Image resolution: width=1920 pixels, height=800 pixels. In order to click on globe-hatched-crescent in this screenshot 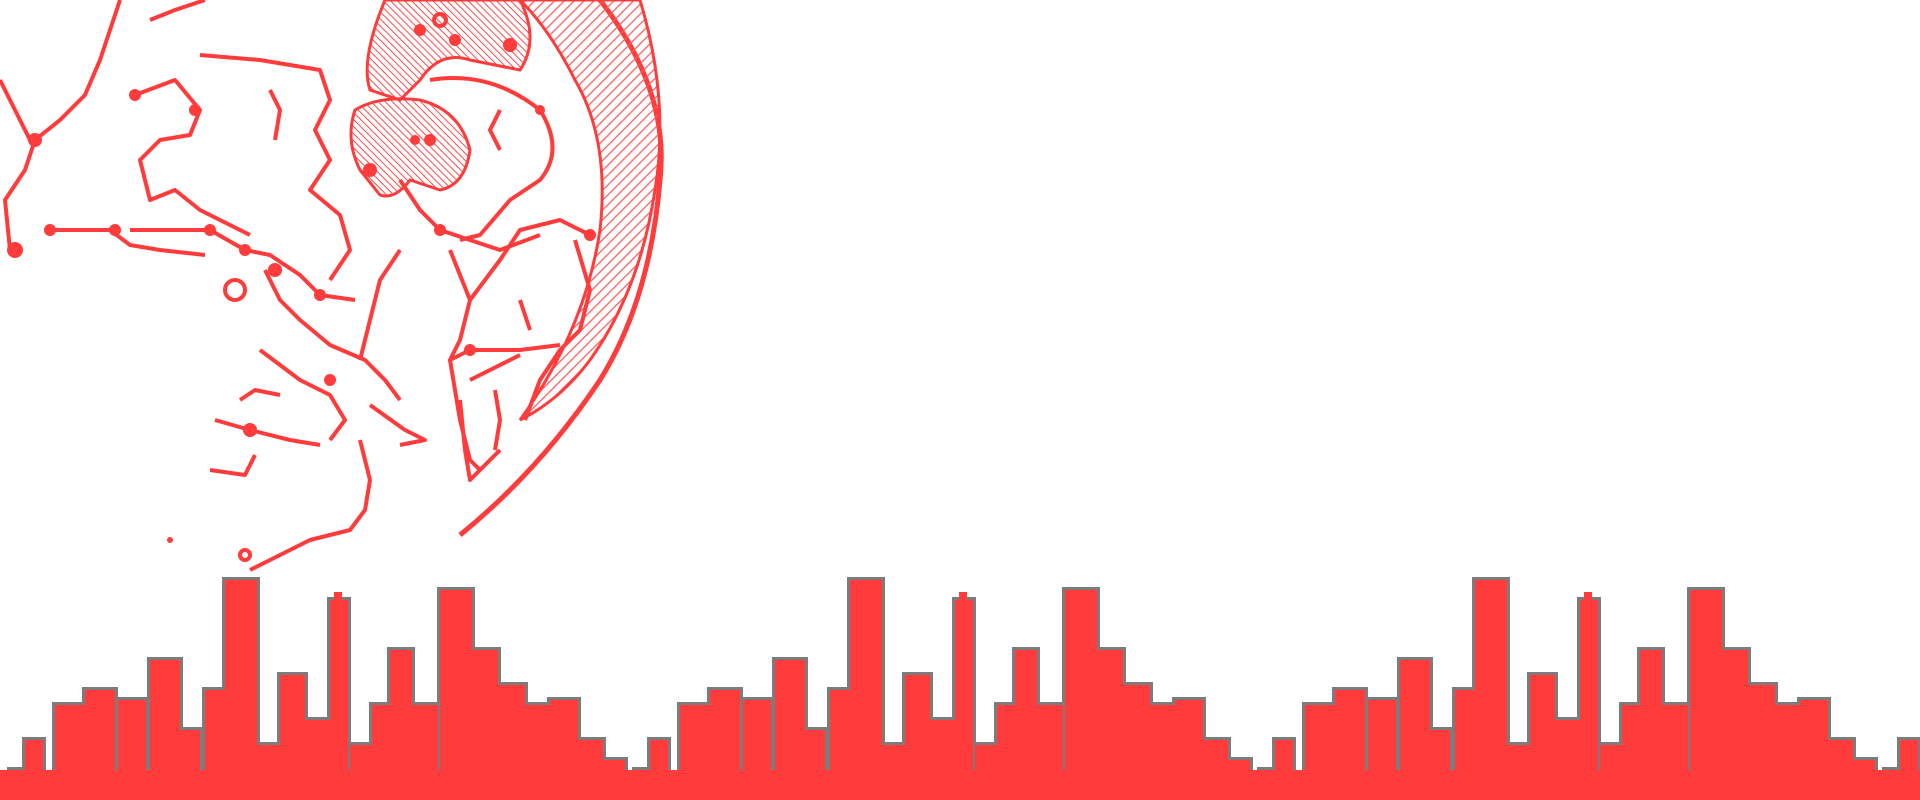, I will do `click(589, 211)`.